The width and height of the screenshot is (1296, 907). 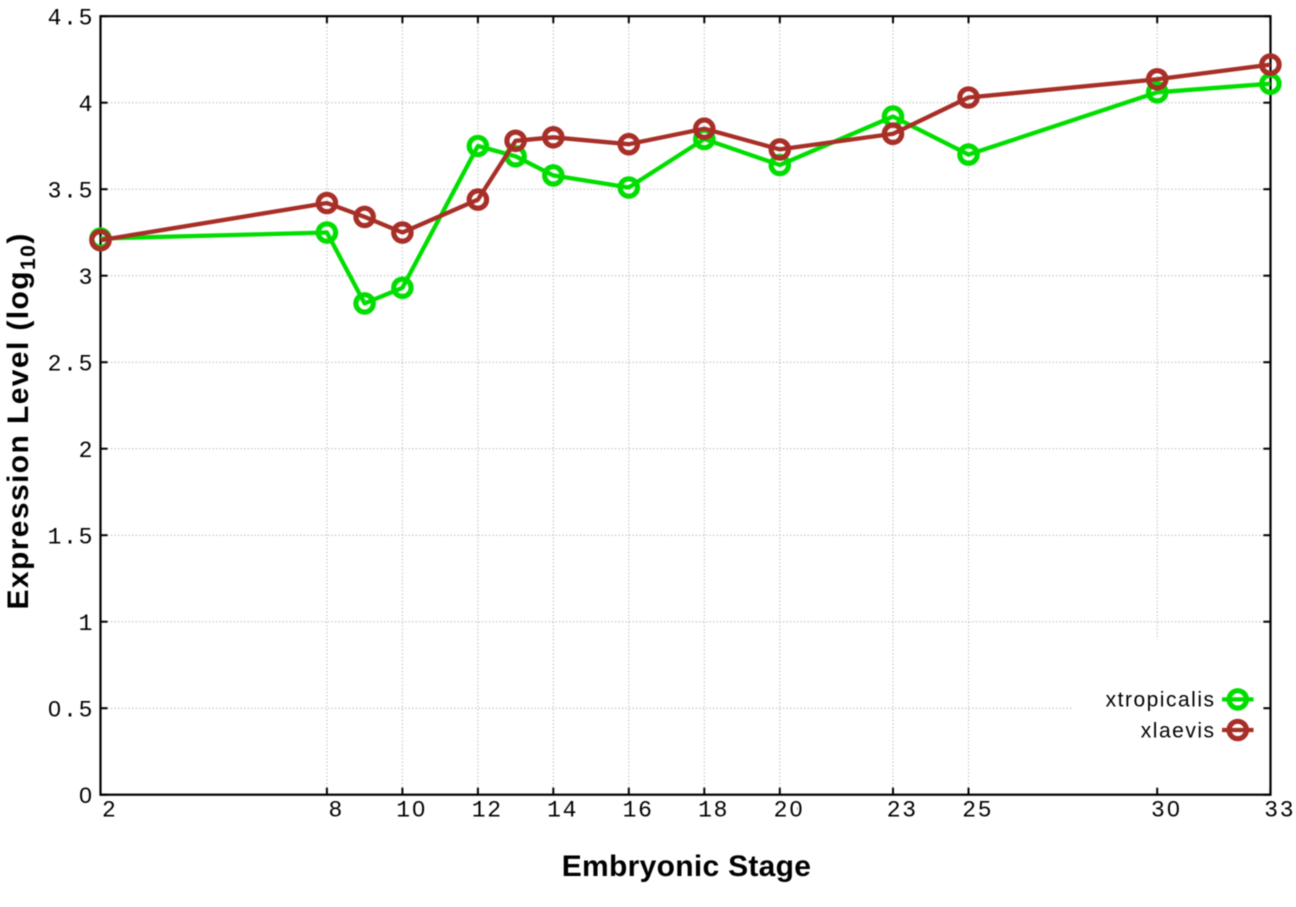 I want to click on svg-text: 20, so click(x=789, y=811).